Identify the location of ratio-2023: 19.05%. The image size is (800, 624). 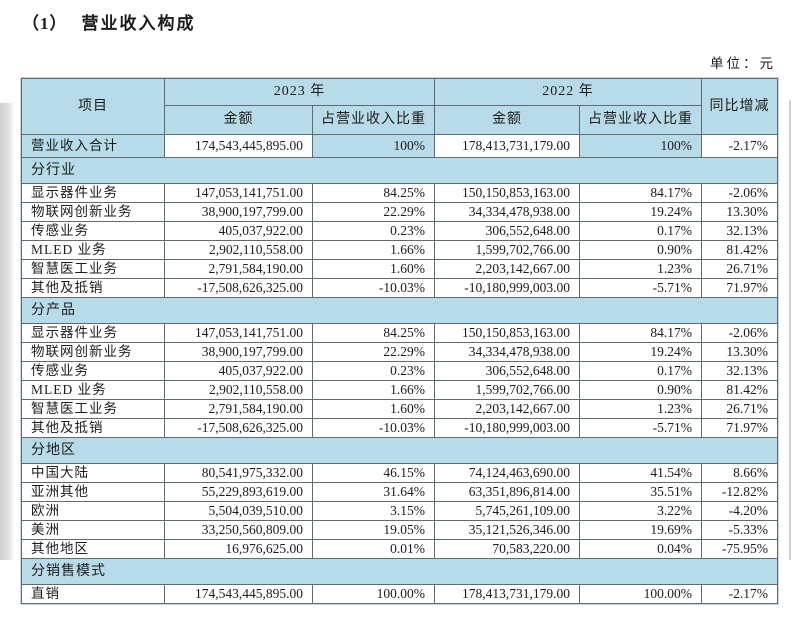
(373, 530).